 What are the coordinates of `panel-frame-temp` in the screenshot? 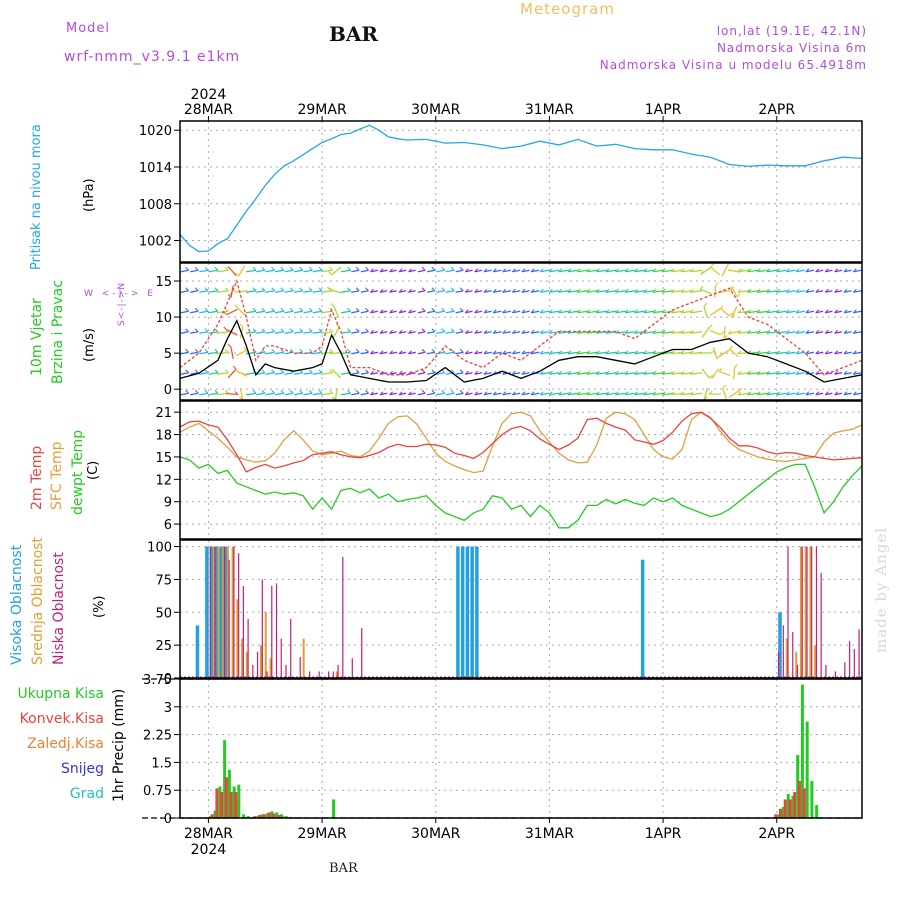 It's located at (521, 470).